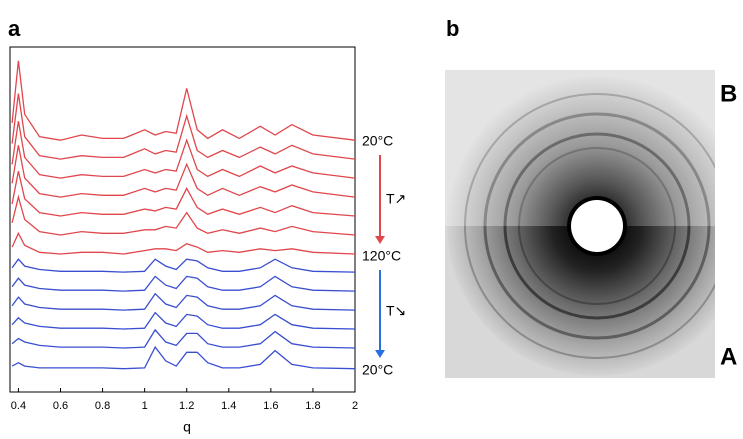 This screenshot has height=439, width=743. I want to click on x-tick-label: 0.8, so click(102, 406).